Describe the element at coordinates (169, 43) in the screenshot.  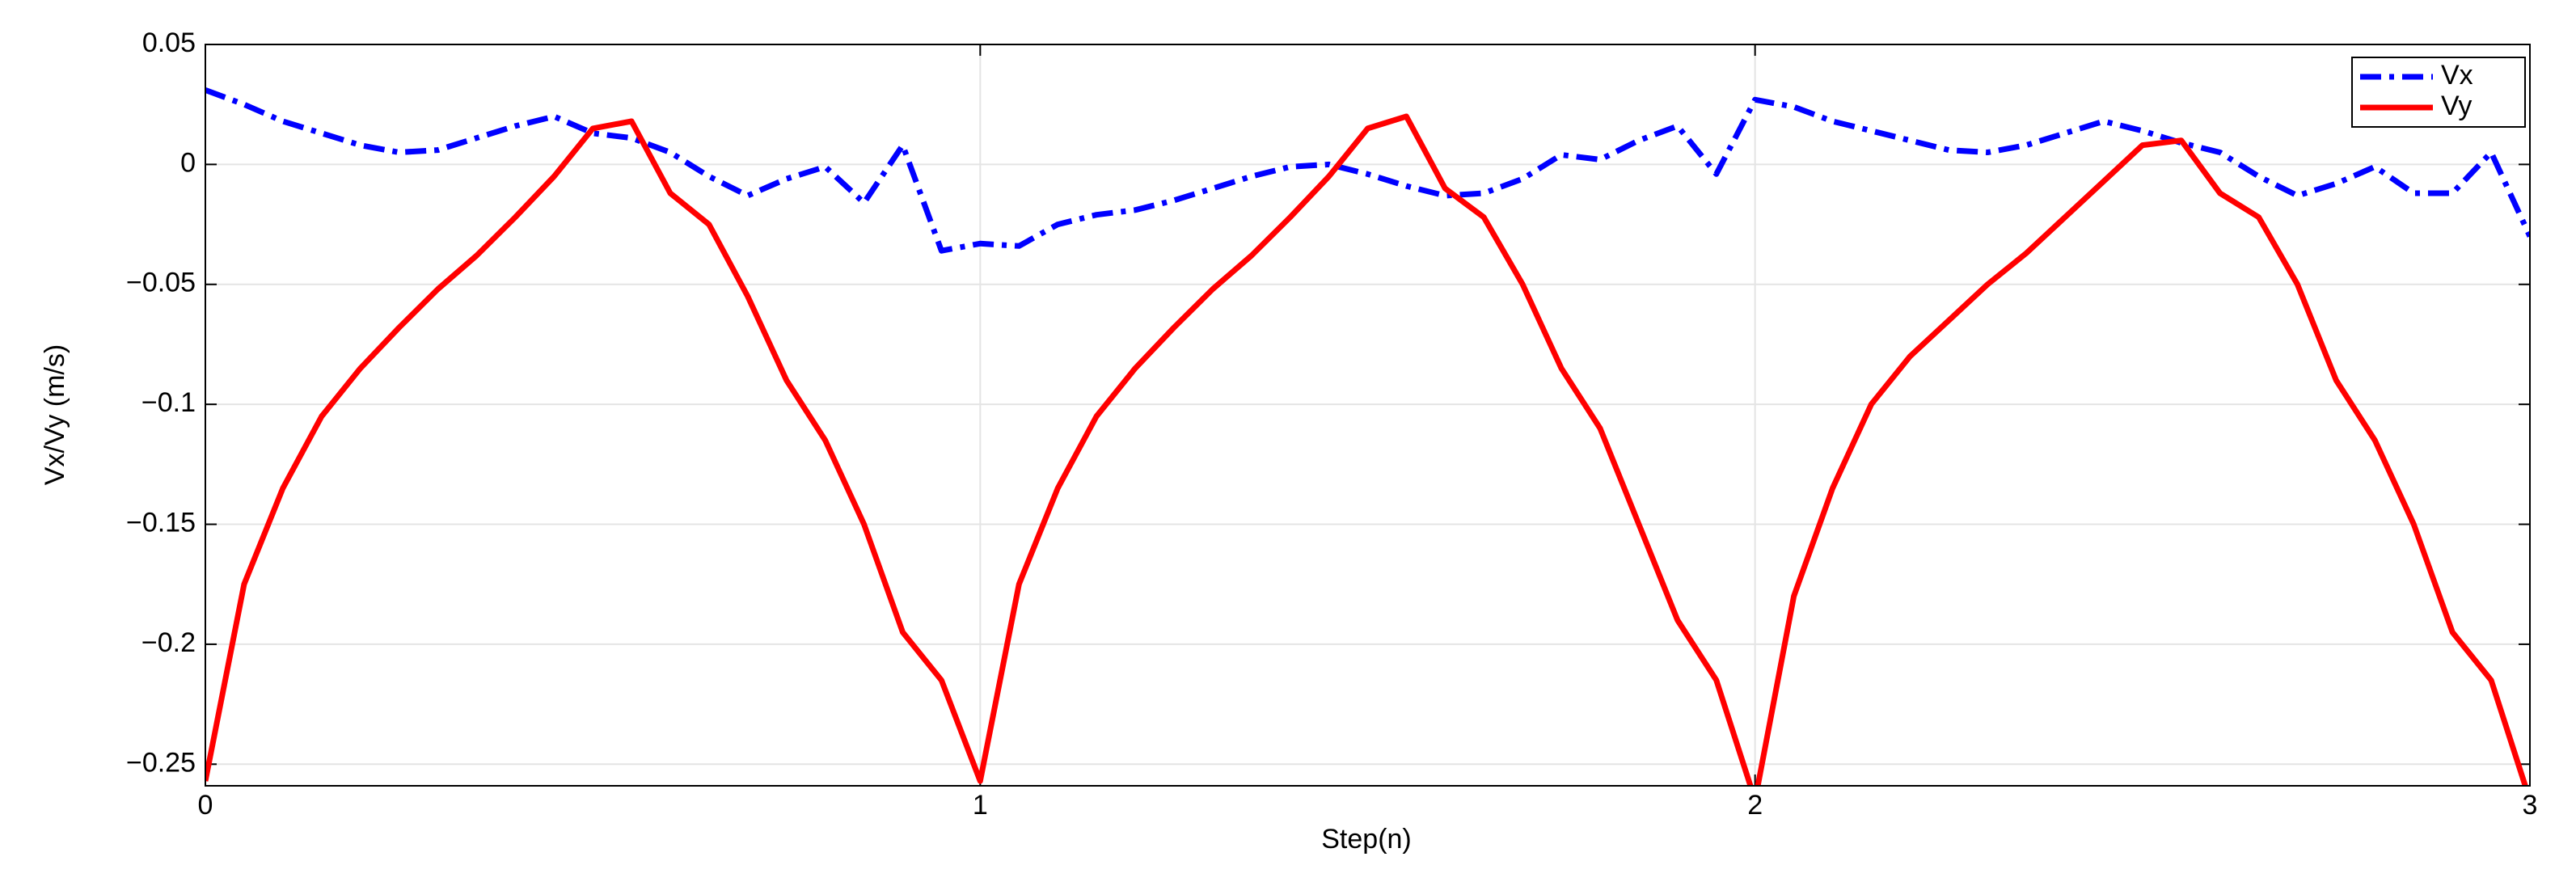
I see `y-tick-label: 0.05` at that location.